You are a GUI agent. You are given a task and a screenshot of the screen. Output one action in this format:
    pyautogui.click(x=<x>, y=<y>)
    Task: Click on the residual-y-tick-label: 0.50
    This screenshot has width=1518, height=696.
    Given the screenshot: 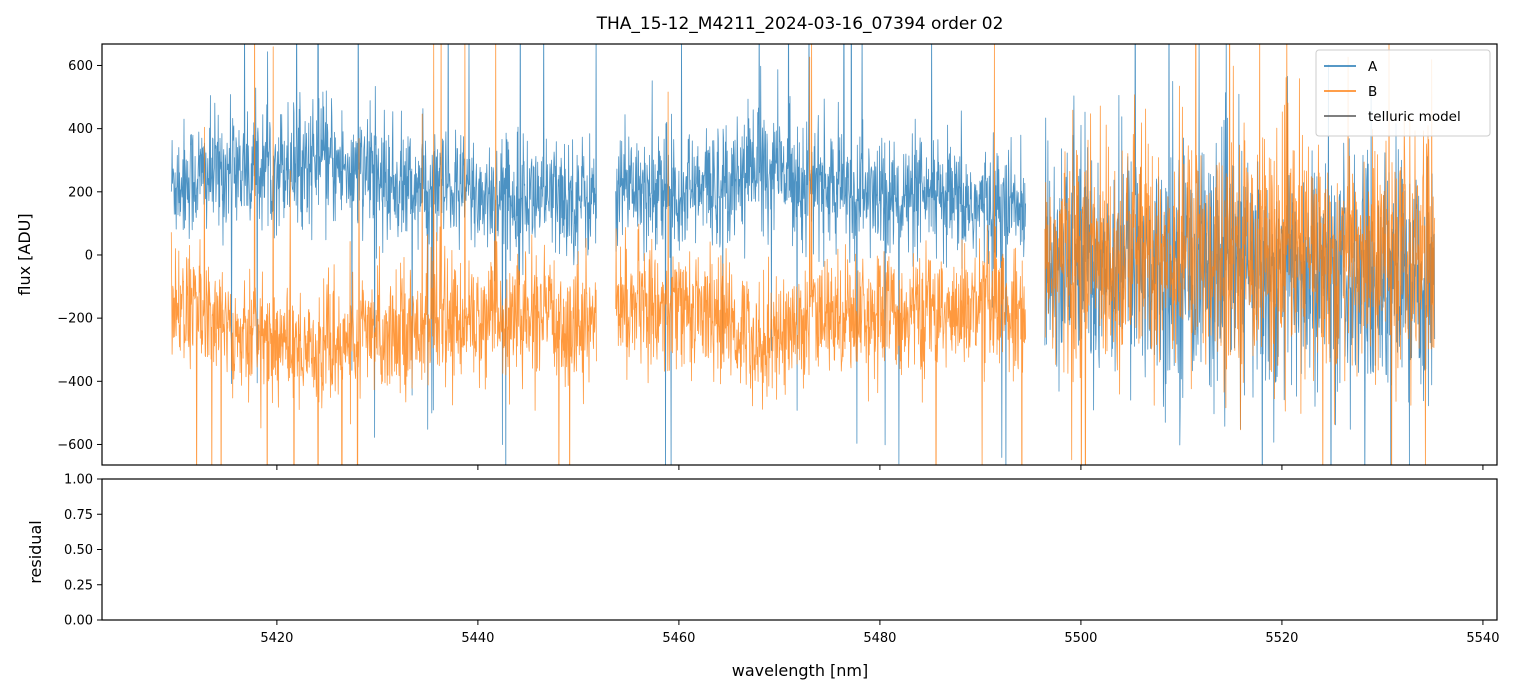 What is the action you would take?
    pyautogui.click(x=78, y=550)
    